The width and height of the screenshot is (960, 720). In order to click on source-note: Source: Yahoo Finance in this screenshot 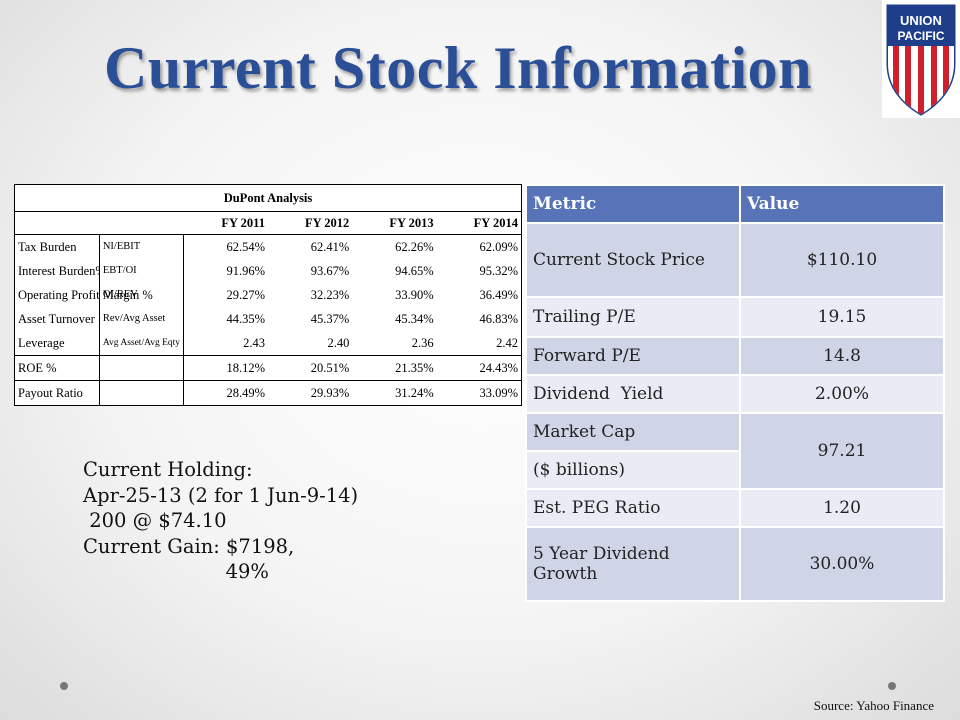, I will do `click(873, 705)`.